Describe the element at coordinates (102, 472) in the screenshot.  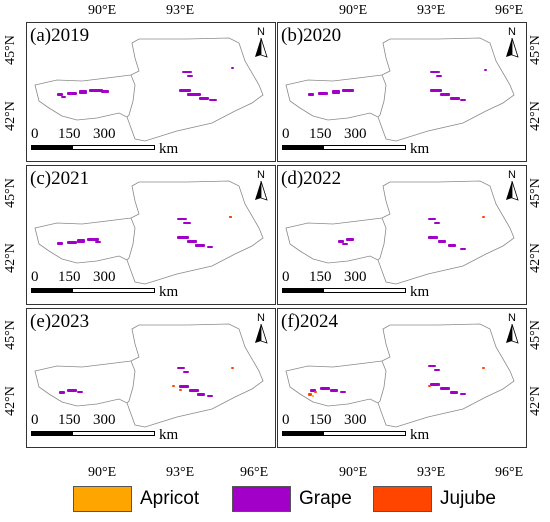
I see `lon-tick-bottom-left-1: 90°E` at that location.